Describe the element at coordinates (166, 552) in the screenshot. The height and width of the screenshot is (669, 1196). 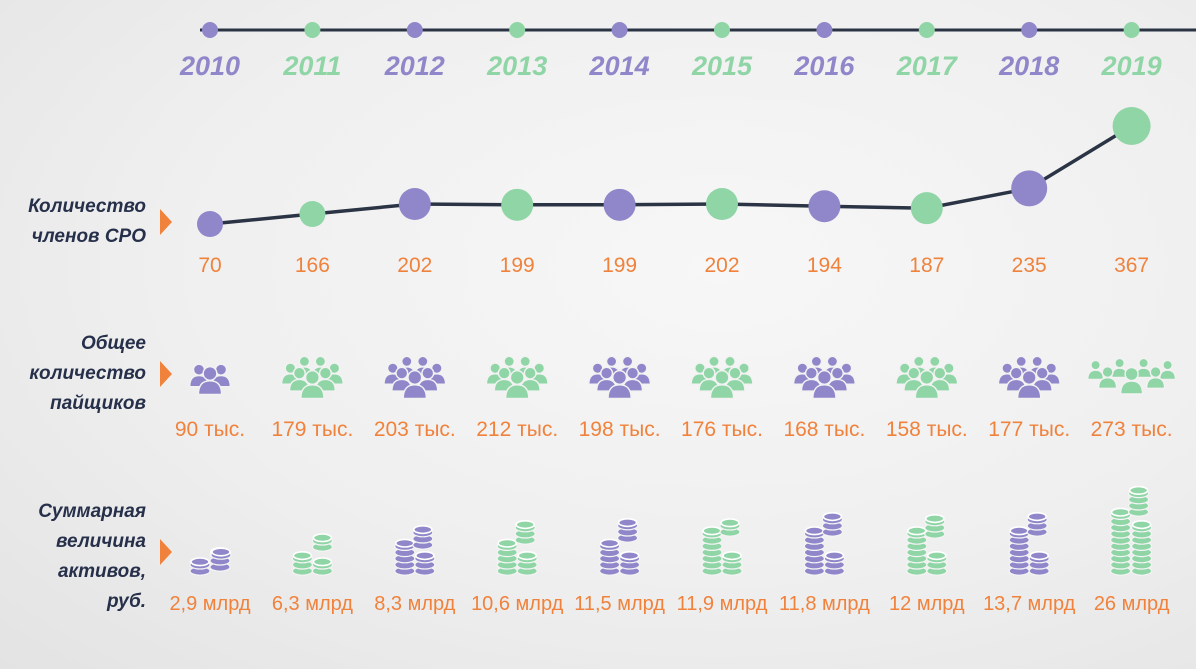
I see `assets-arrow-icon` at that location.